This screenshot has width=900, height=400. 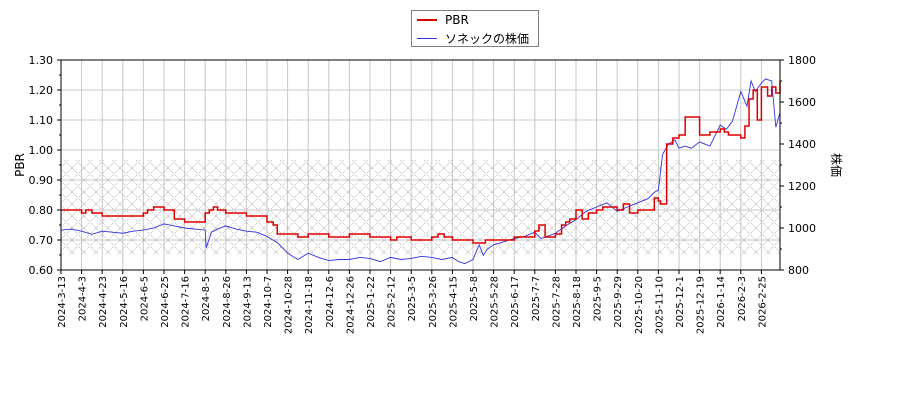 What do you see at coordinates (721, 302) in the screenshot?
I see `x-tick-label: 2026-1-14` at bounding box center [721, 302].